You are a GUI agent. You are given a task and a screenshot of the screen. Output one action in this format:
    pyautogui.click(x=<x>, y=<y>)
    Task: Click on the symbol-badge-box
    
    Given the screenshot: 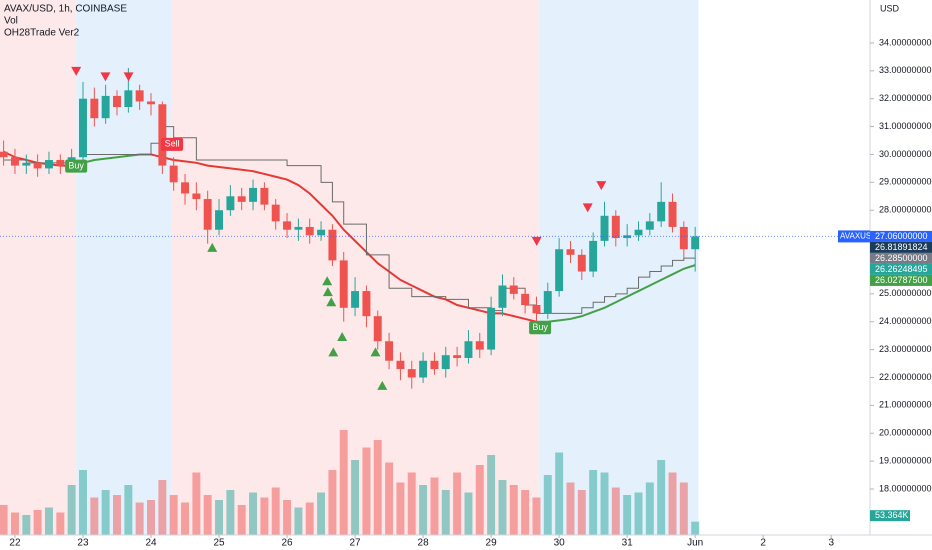 What is the action you would take?
    pyautogui.click(x=854, y=236)
    